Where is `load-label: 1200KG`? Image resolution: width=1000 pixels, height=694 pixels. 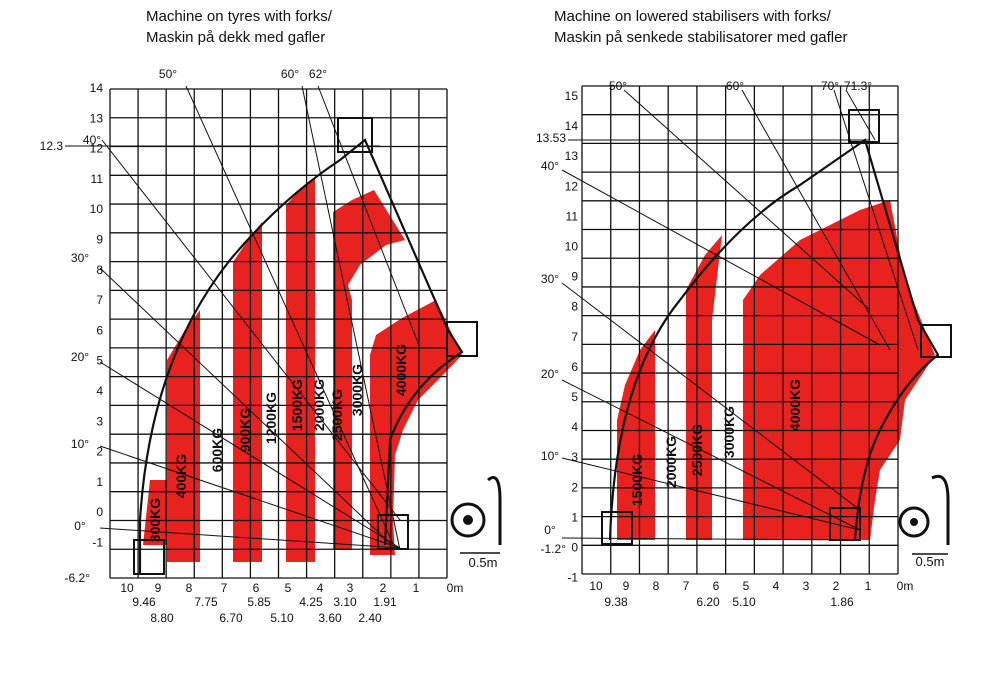
load-label: 1200KG is located at coordinates (271, 418).